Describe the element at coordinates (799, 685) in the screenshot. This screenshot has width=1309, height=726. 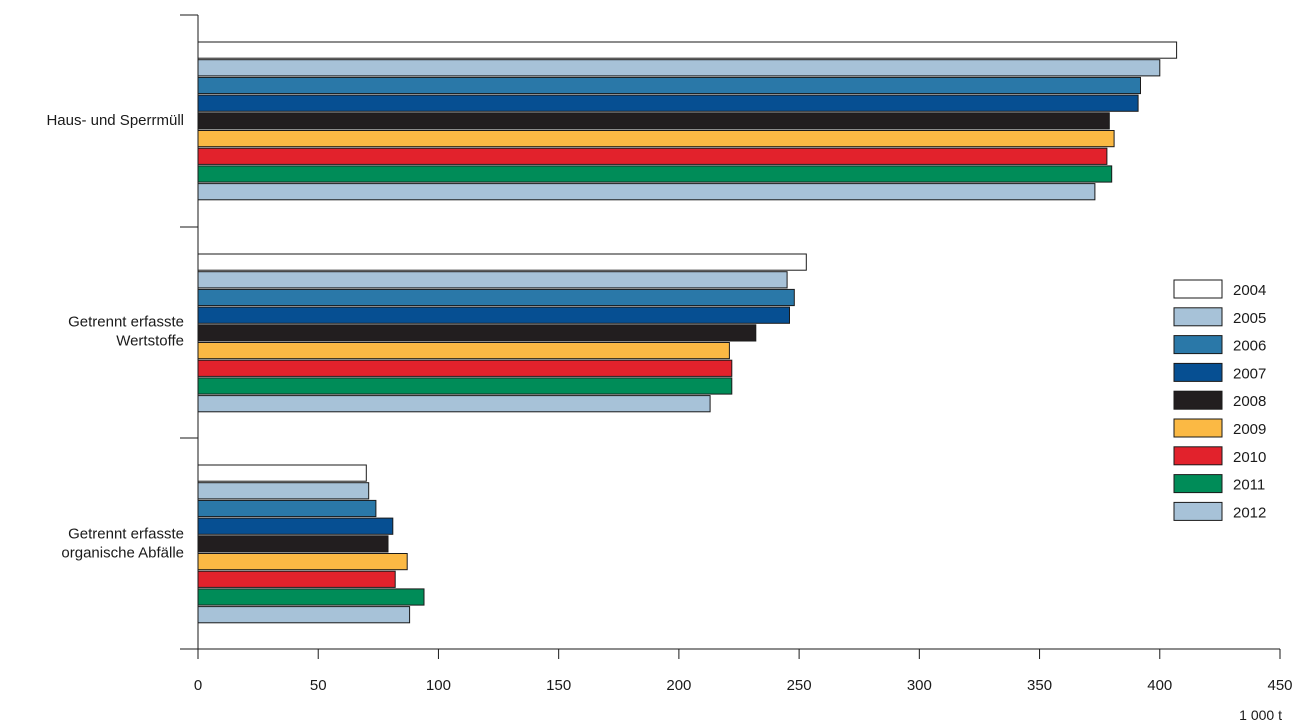
I see `x-tick-label: 250` at that location.